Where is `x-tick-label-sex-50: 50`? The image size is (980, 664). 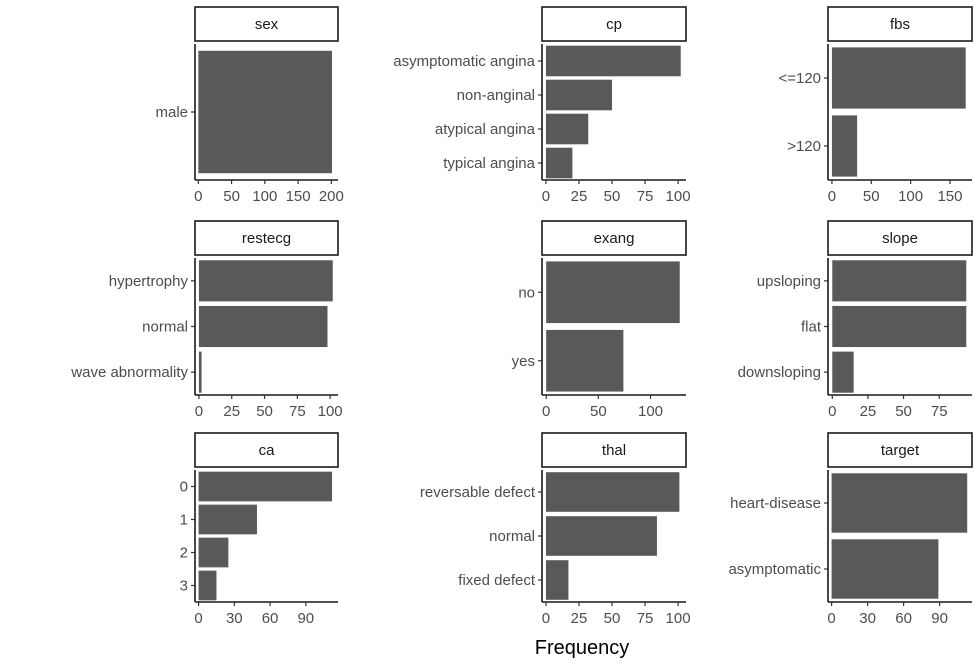 x-tick-label-sex-50: 50 is located at coordinates (231, 196).